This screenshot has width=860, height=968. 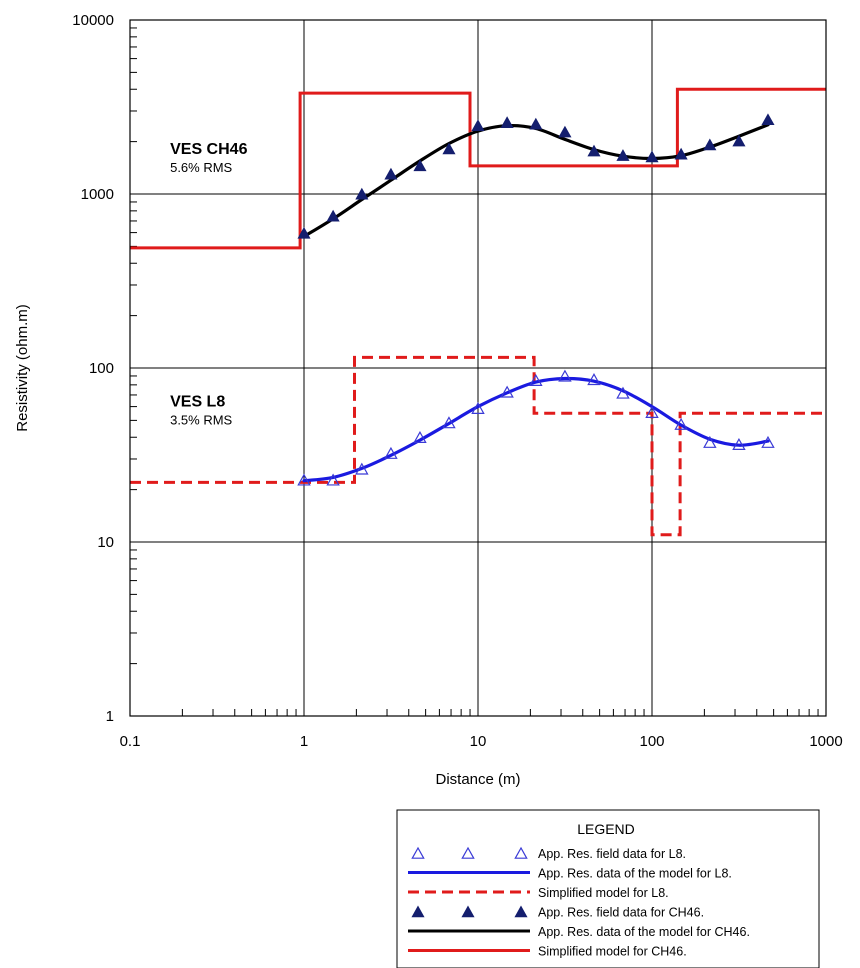 What do you see at coordinates (478, 741) in the screenshot?
I see `x-tick-label: 10` at bounding box center [478, 741].